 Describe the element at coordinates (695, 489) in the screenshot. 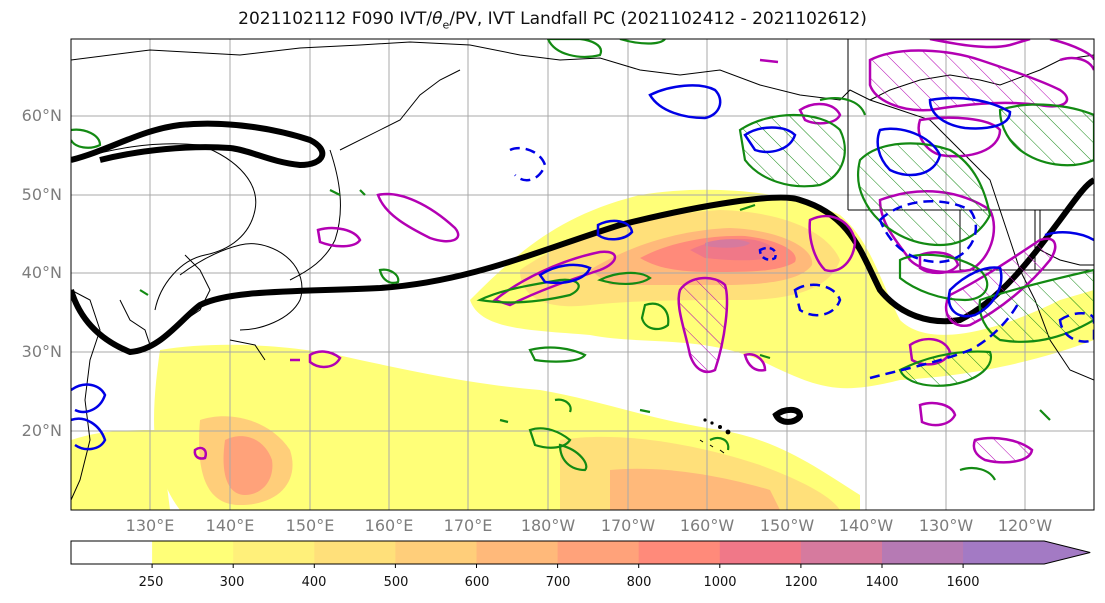

I see `ivt-band-600b` at that location.